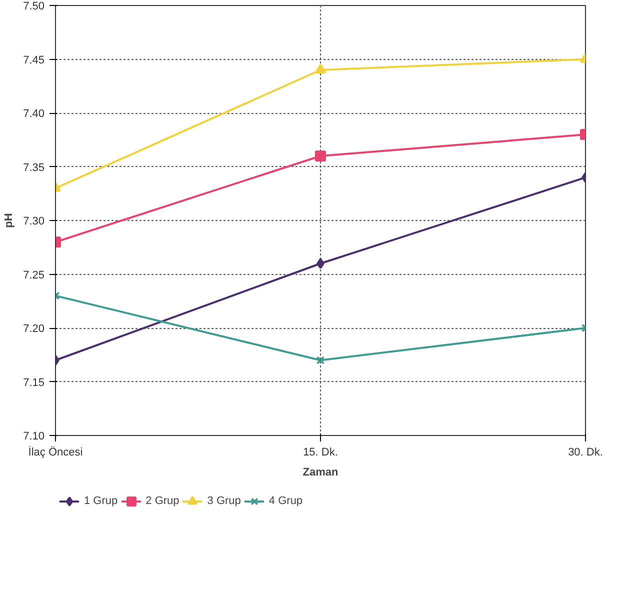 The height and width of the screenshot is (590, 635). What do you see at coordinates (101, 501) in the screenshot?
I see `legend-label: 1 Grup` at bounding box center [101, 501].